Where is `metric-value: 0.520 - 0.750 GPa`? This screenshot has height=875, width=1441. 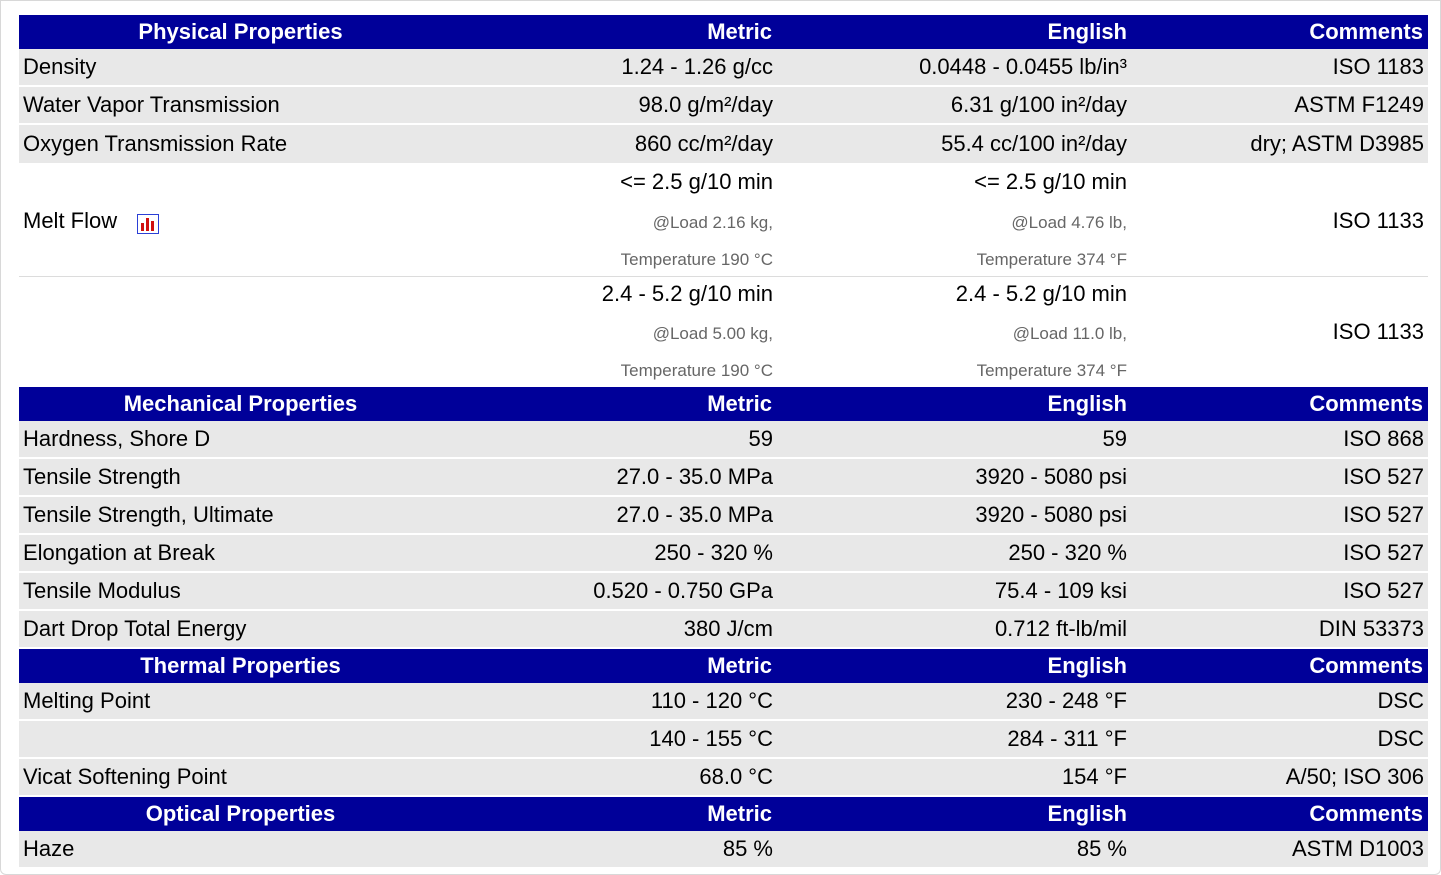
metric-value: 0.520 - 0.750 GPa is located at coordinates (683, 590).